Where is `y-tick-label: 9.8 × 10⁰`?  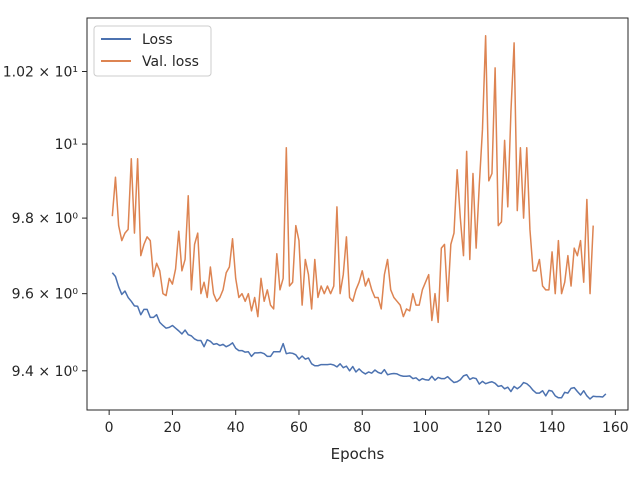 y-tick-label: 9.8 × 10⁰ is located at coordinates (45, 219).